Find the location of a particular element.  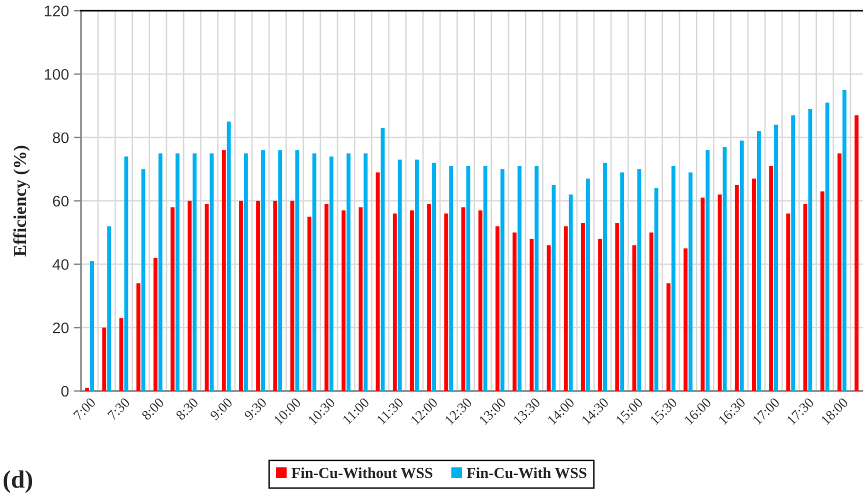

y-tick-label: 120 is located at coordinates (56, 11).